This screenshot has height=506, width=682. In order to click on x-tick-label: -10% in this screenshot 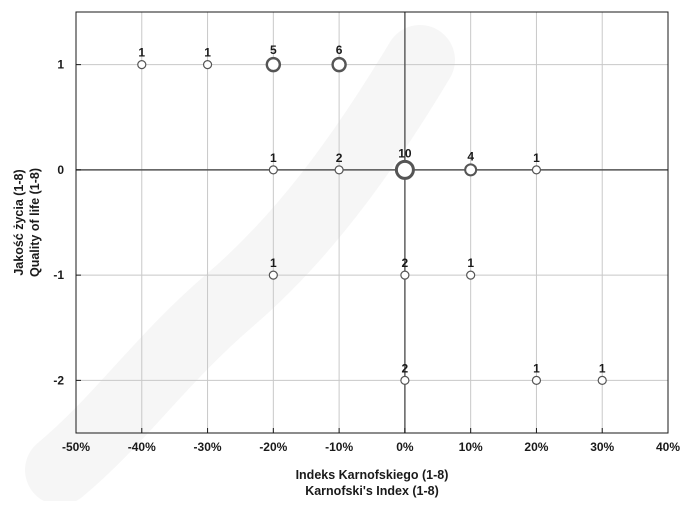, I will do `click(339, 447)`.